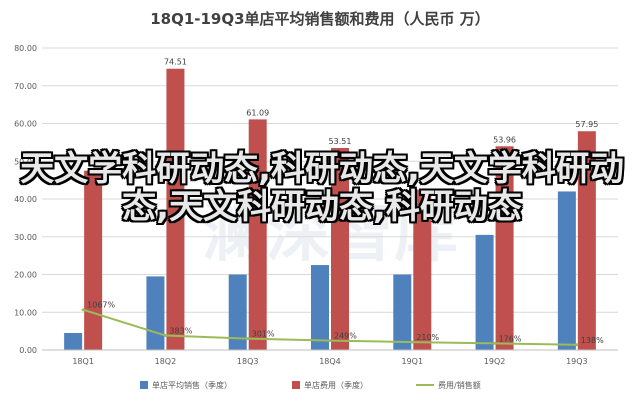  What do you see at coordinates (25, 86) in the screenshot?
I see `y-tick-label: 70.00` at bounding box center [25, 86].